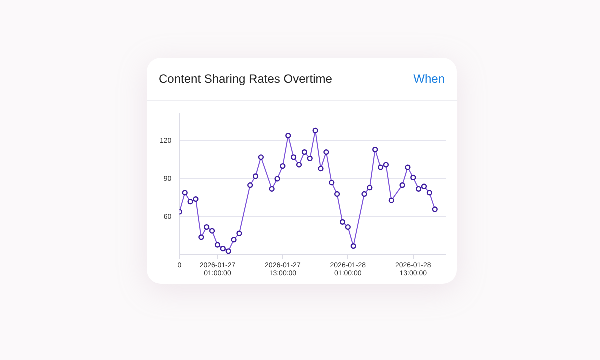 The height and width of the screenshot is (360, 600). I want to click on chart-title: Content Sharing Rates Overtime, so click(245, 79).